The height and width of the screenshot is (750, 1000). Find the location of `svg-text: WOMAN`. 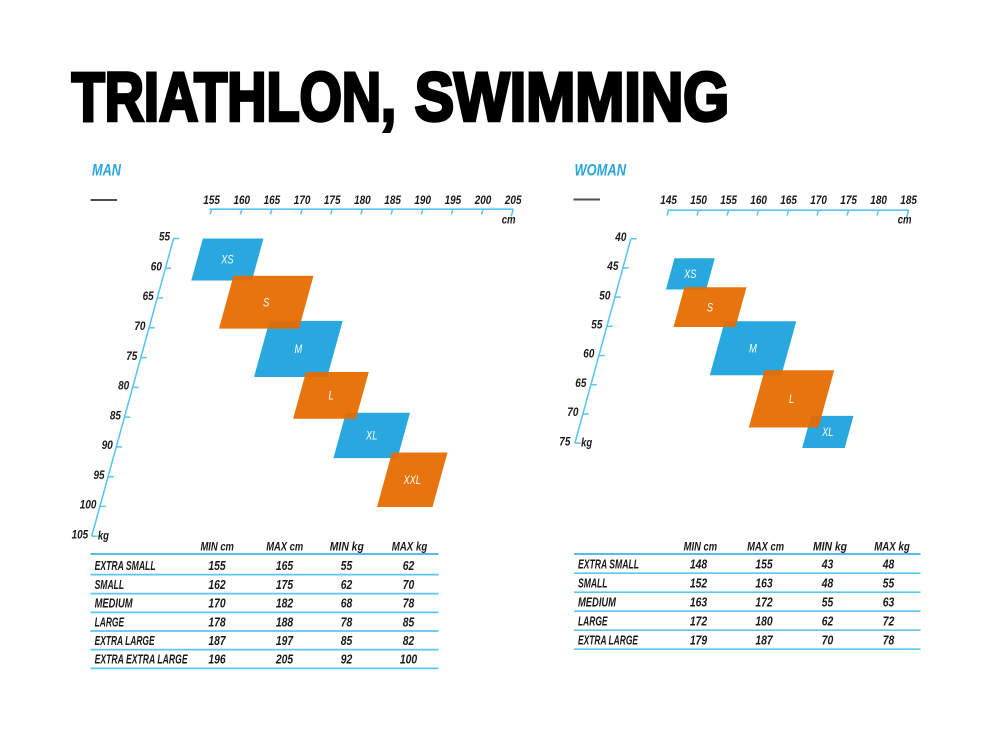

svg-text: WOMAN is located at coordinates (601, 171).